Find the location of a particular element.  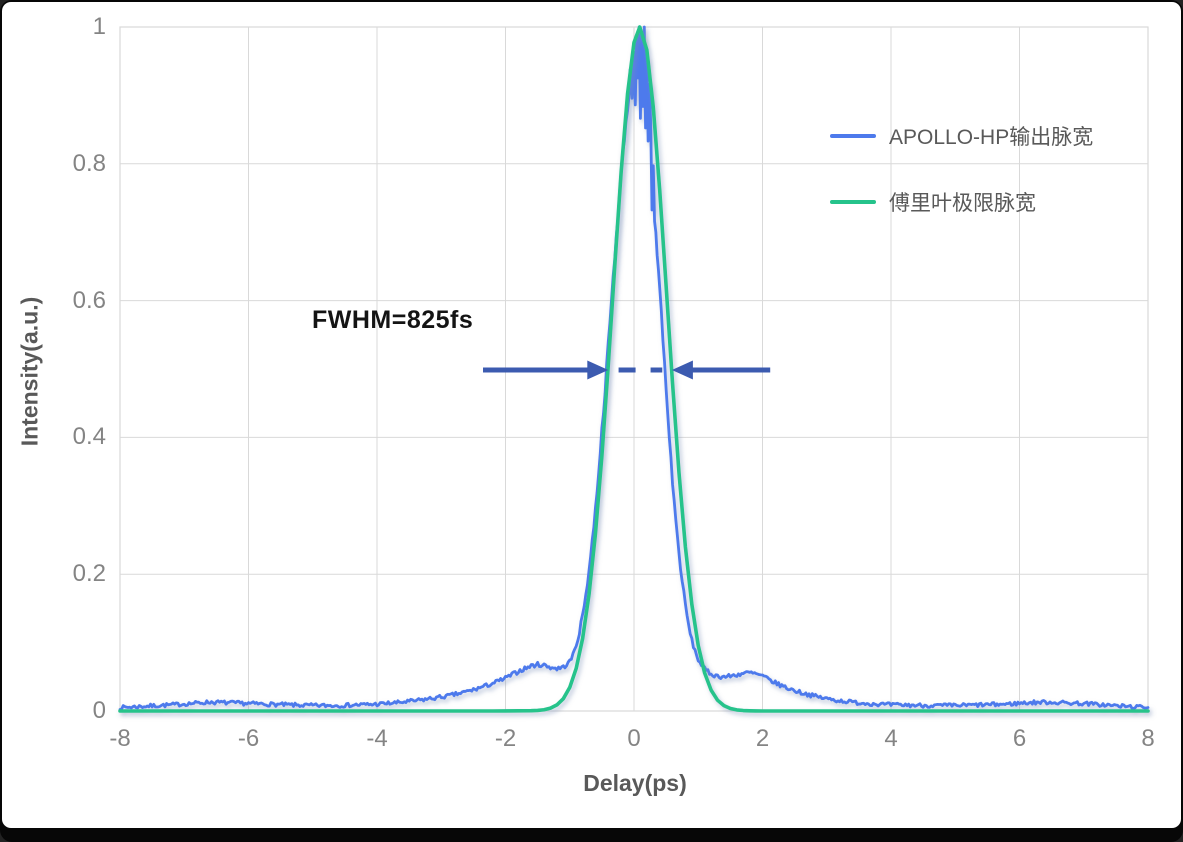

legend-item-measured: APOLLO-HP输出脉宽 is located at coordinates (961, 136).